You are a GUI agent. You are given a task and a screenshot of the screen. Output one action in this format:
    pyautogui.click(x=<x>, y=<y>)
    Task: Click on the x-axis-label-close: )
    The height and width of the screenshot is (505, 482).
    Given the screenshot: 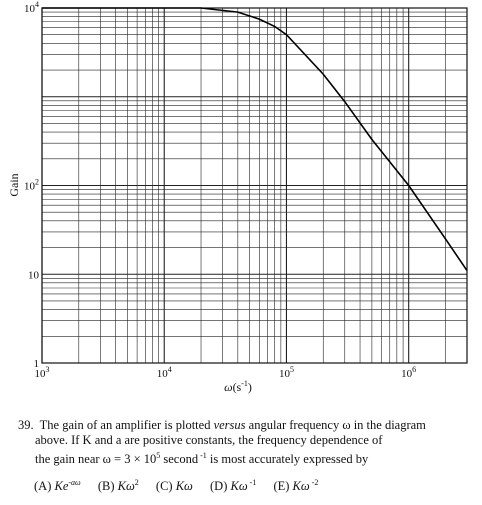 What is the action you would take?
    pyautogui.click(x=250, y=387)
    